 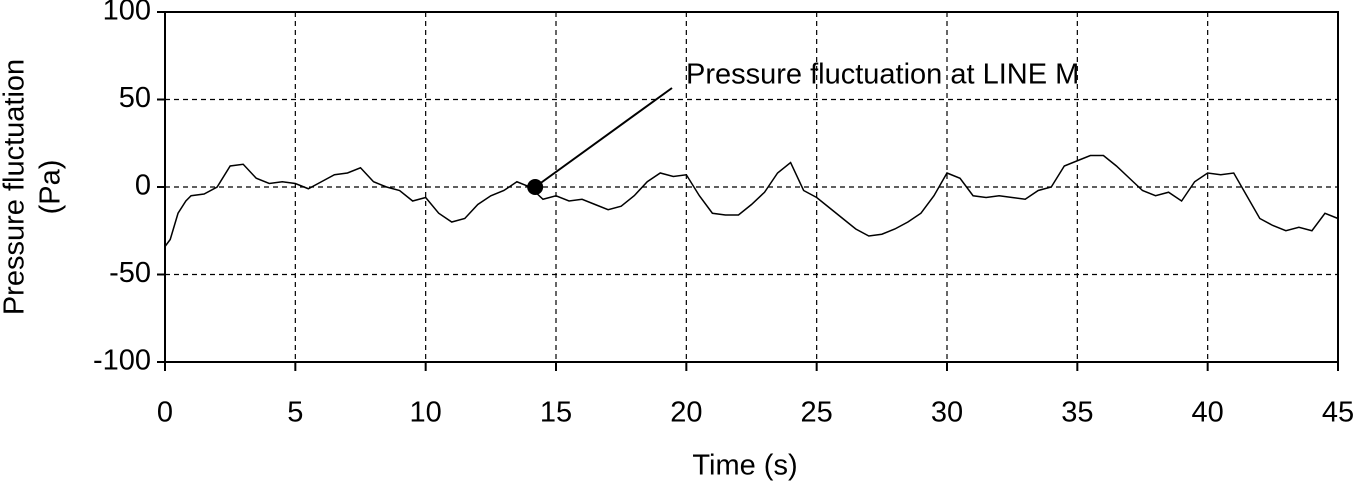 I want to click on annotation-marker, so click(x=535, y=187).